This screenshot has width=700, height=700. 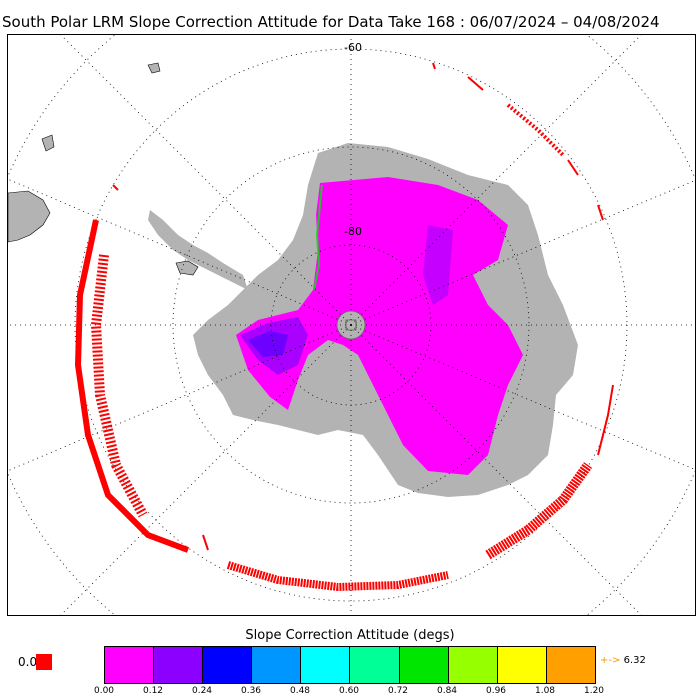 I want to click on colorbar-tick-label: 0.00, so click(x=104, y=691).